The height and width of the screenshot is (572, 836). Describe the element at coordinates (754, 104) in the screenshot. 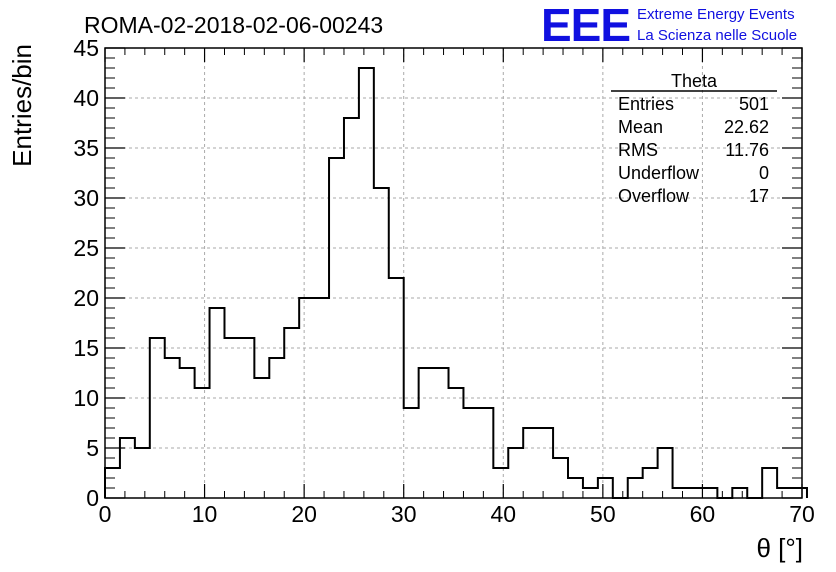

I see `stats-row-value: 501` at that location.